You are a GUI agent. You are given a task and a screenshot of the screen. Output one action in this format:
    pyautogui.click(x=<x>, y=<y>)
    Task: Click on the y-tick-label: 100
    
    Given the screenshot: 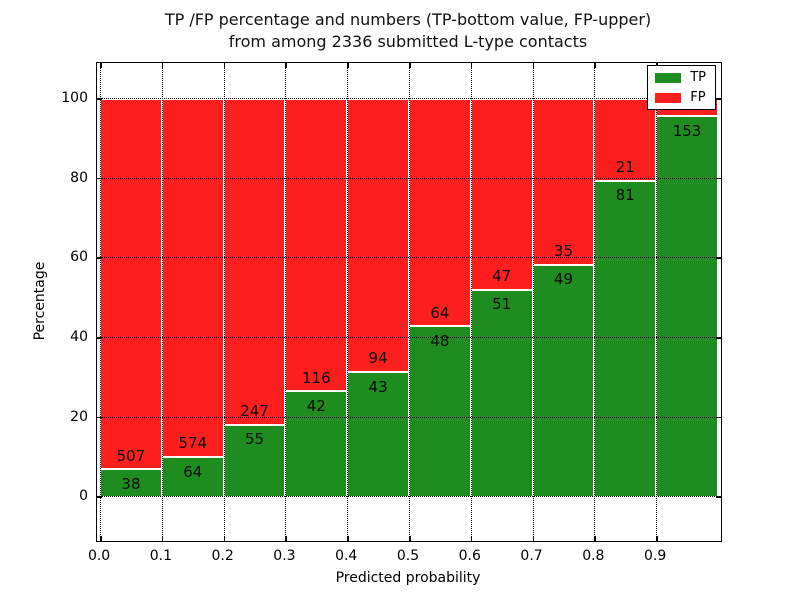 What is the action you would take?
    pyautogui.click(x=74, y=97)
    